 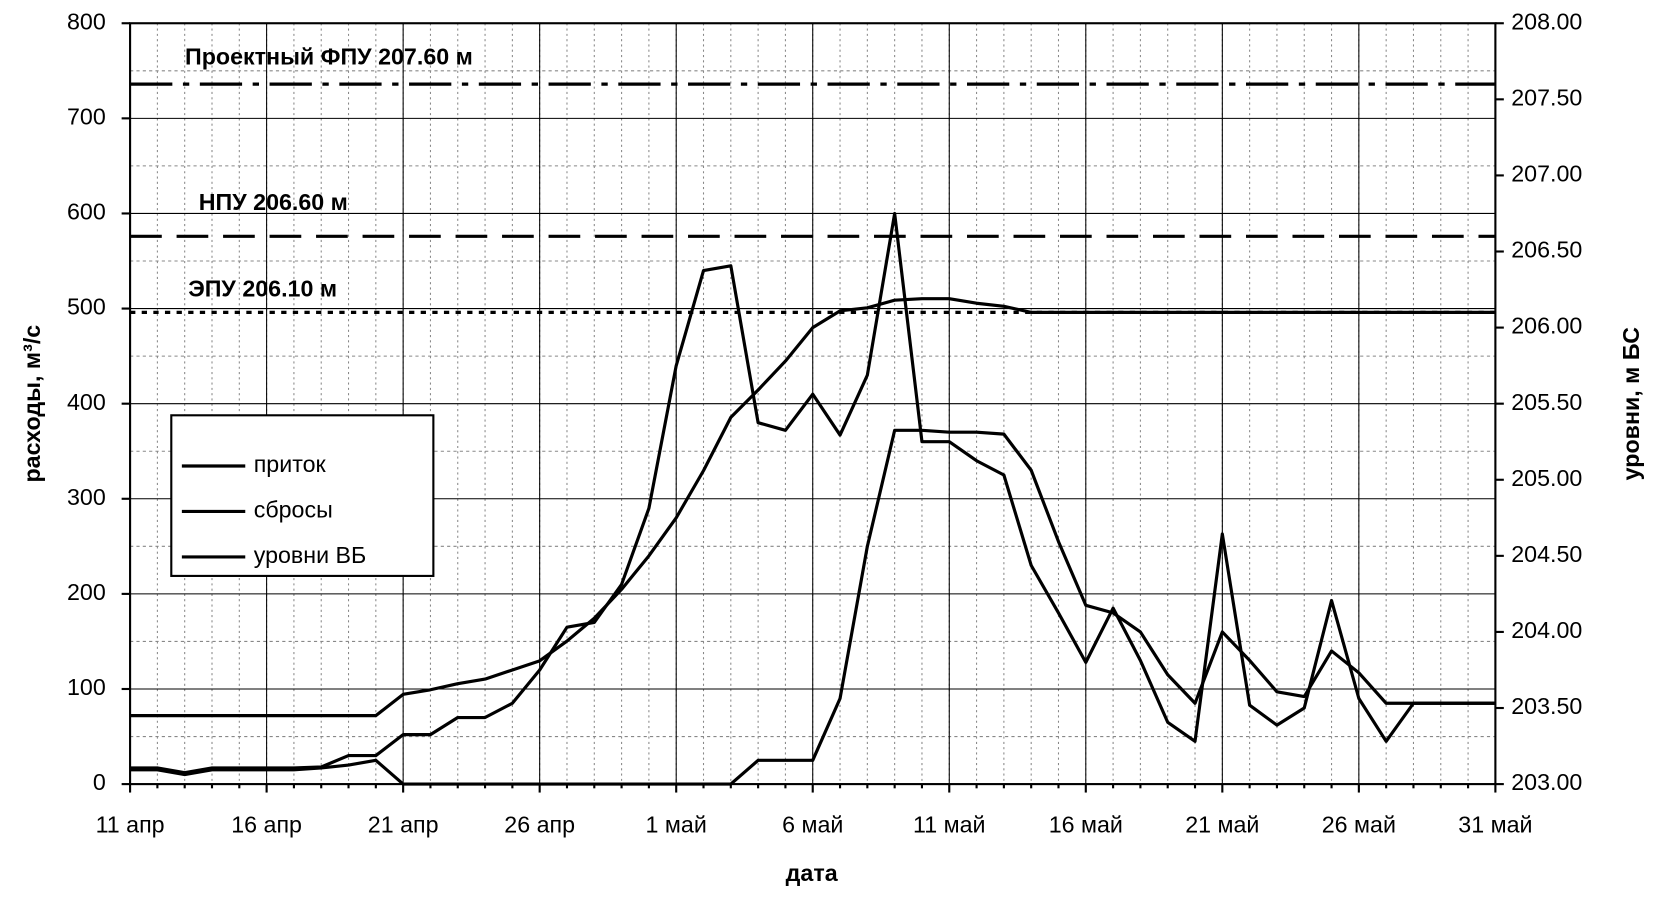 I want to click on y2-axis-title: уровни, м БС, so click(x=1631, y=404).